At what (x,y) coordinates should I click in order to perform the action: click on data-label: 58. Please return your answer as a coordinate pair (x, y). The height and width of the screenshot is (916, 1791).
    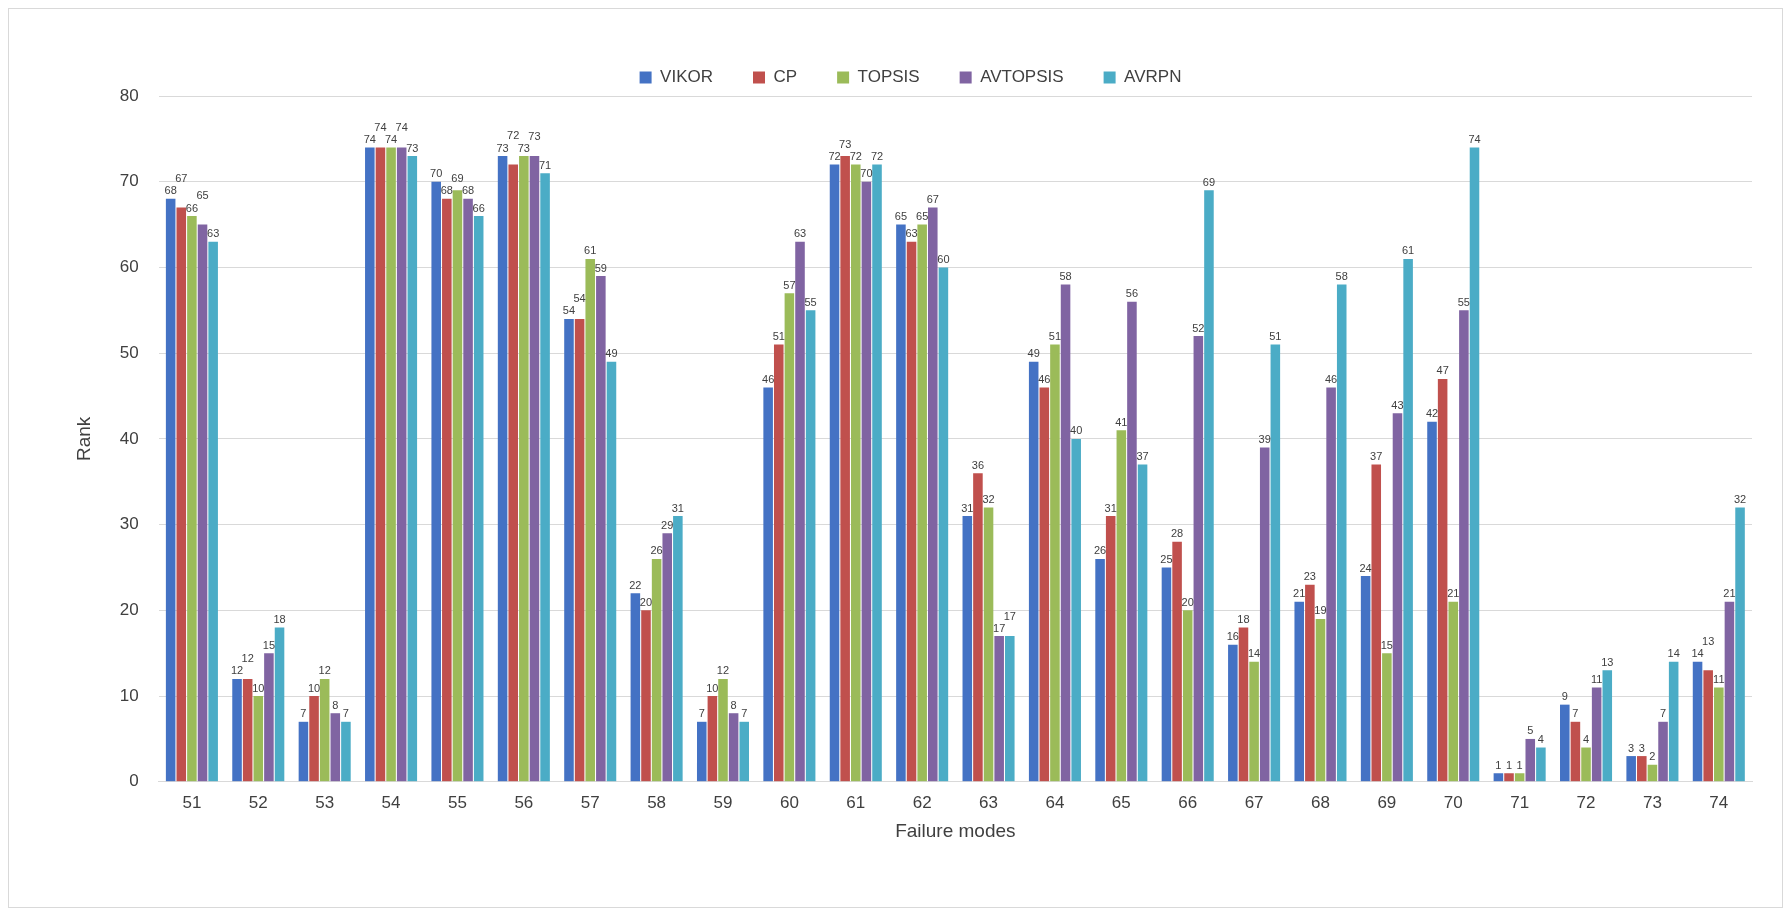
    Looking at the image, I should click on (1065, 276).